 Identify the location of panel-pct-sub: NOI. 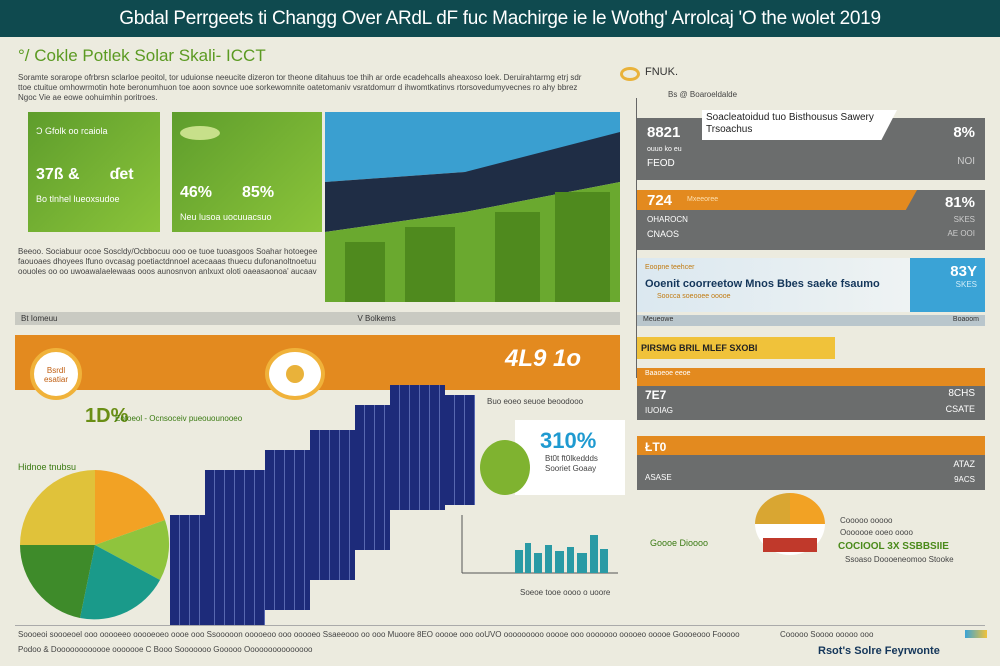
(966, 161).